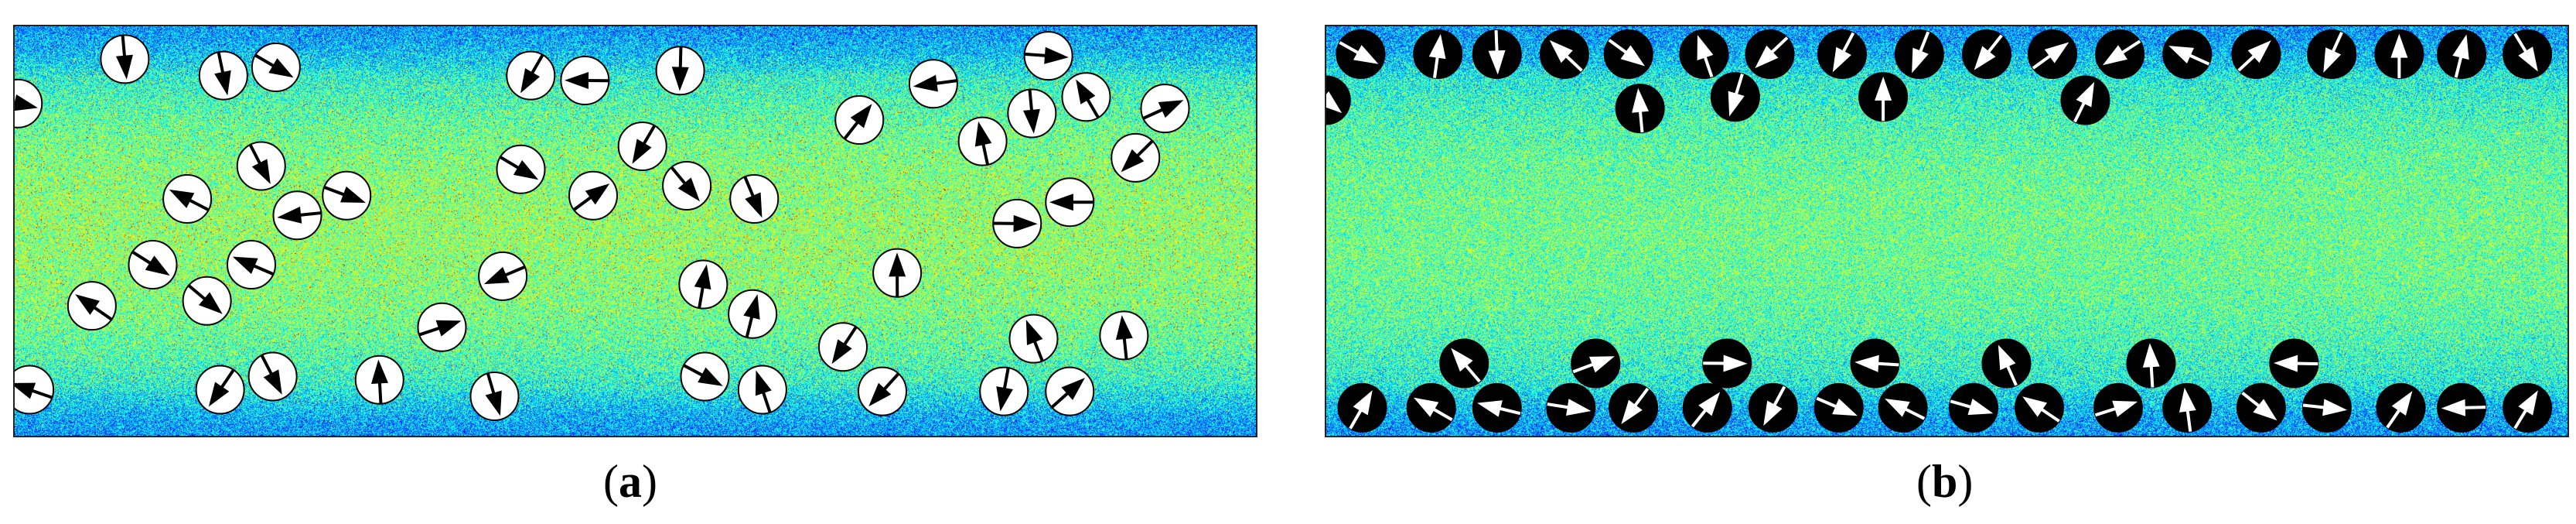 This screenshot has width=2576, height=524. I want to click on panel-label-b: (b), so click(1945, 481).